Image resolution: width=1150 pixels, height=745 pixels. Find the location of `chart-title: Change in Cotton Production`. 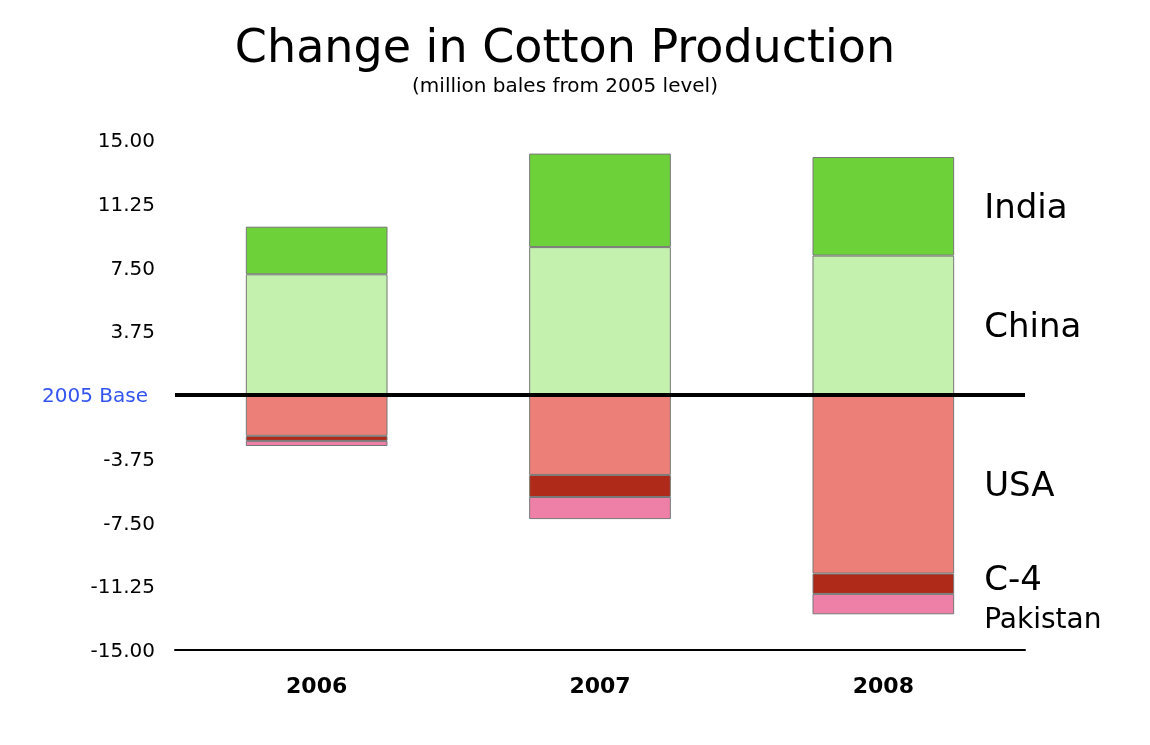

chart-title: Change in Cotton Production is located at coordinates (565, 46).